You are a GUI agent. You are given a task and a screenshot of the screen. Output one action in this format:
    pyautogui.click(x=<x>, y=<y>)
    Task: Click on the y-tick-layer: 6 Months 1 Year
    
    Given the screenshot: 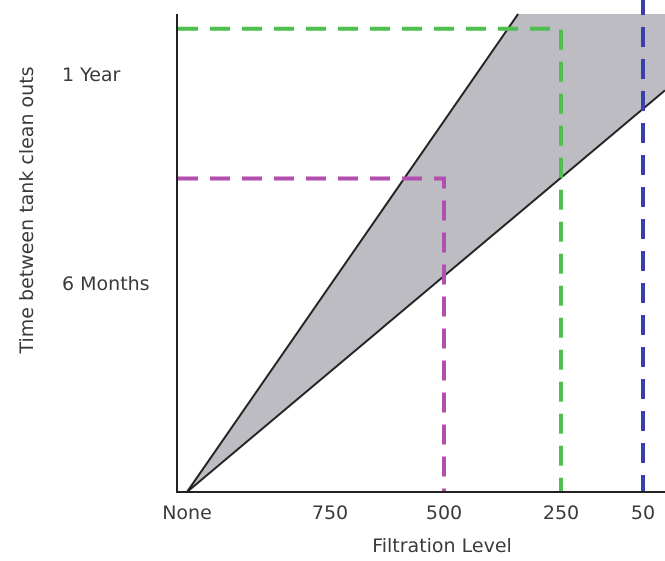 What is the action you would take?
    pyautogui.click(x=106, y=179)
    